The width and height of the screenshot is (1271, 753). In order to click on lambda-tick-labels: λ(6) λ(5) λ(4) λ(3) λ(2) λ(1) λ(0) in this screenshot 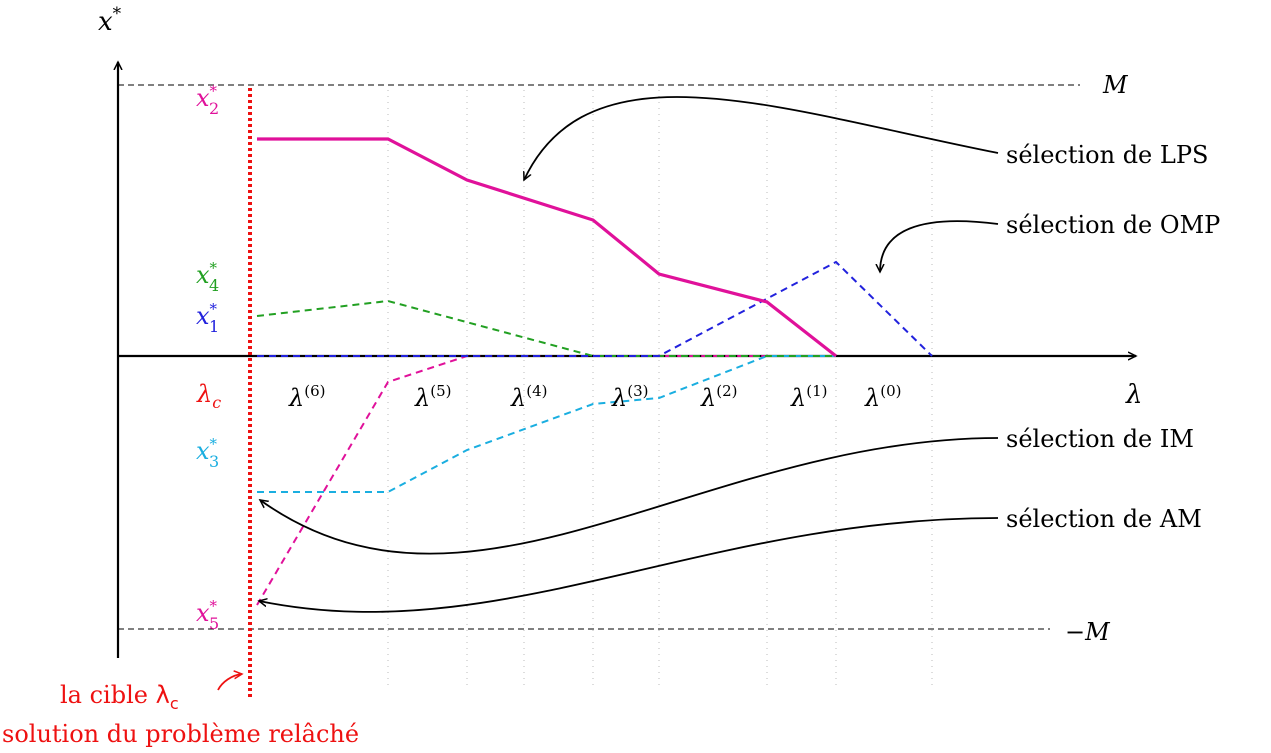, I will do `click(594, 397)`.